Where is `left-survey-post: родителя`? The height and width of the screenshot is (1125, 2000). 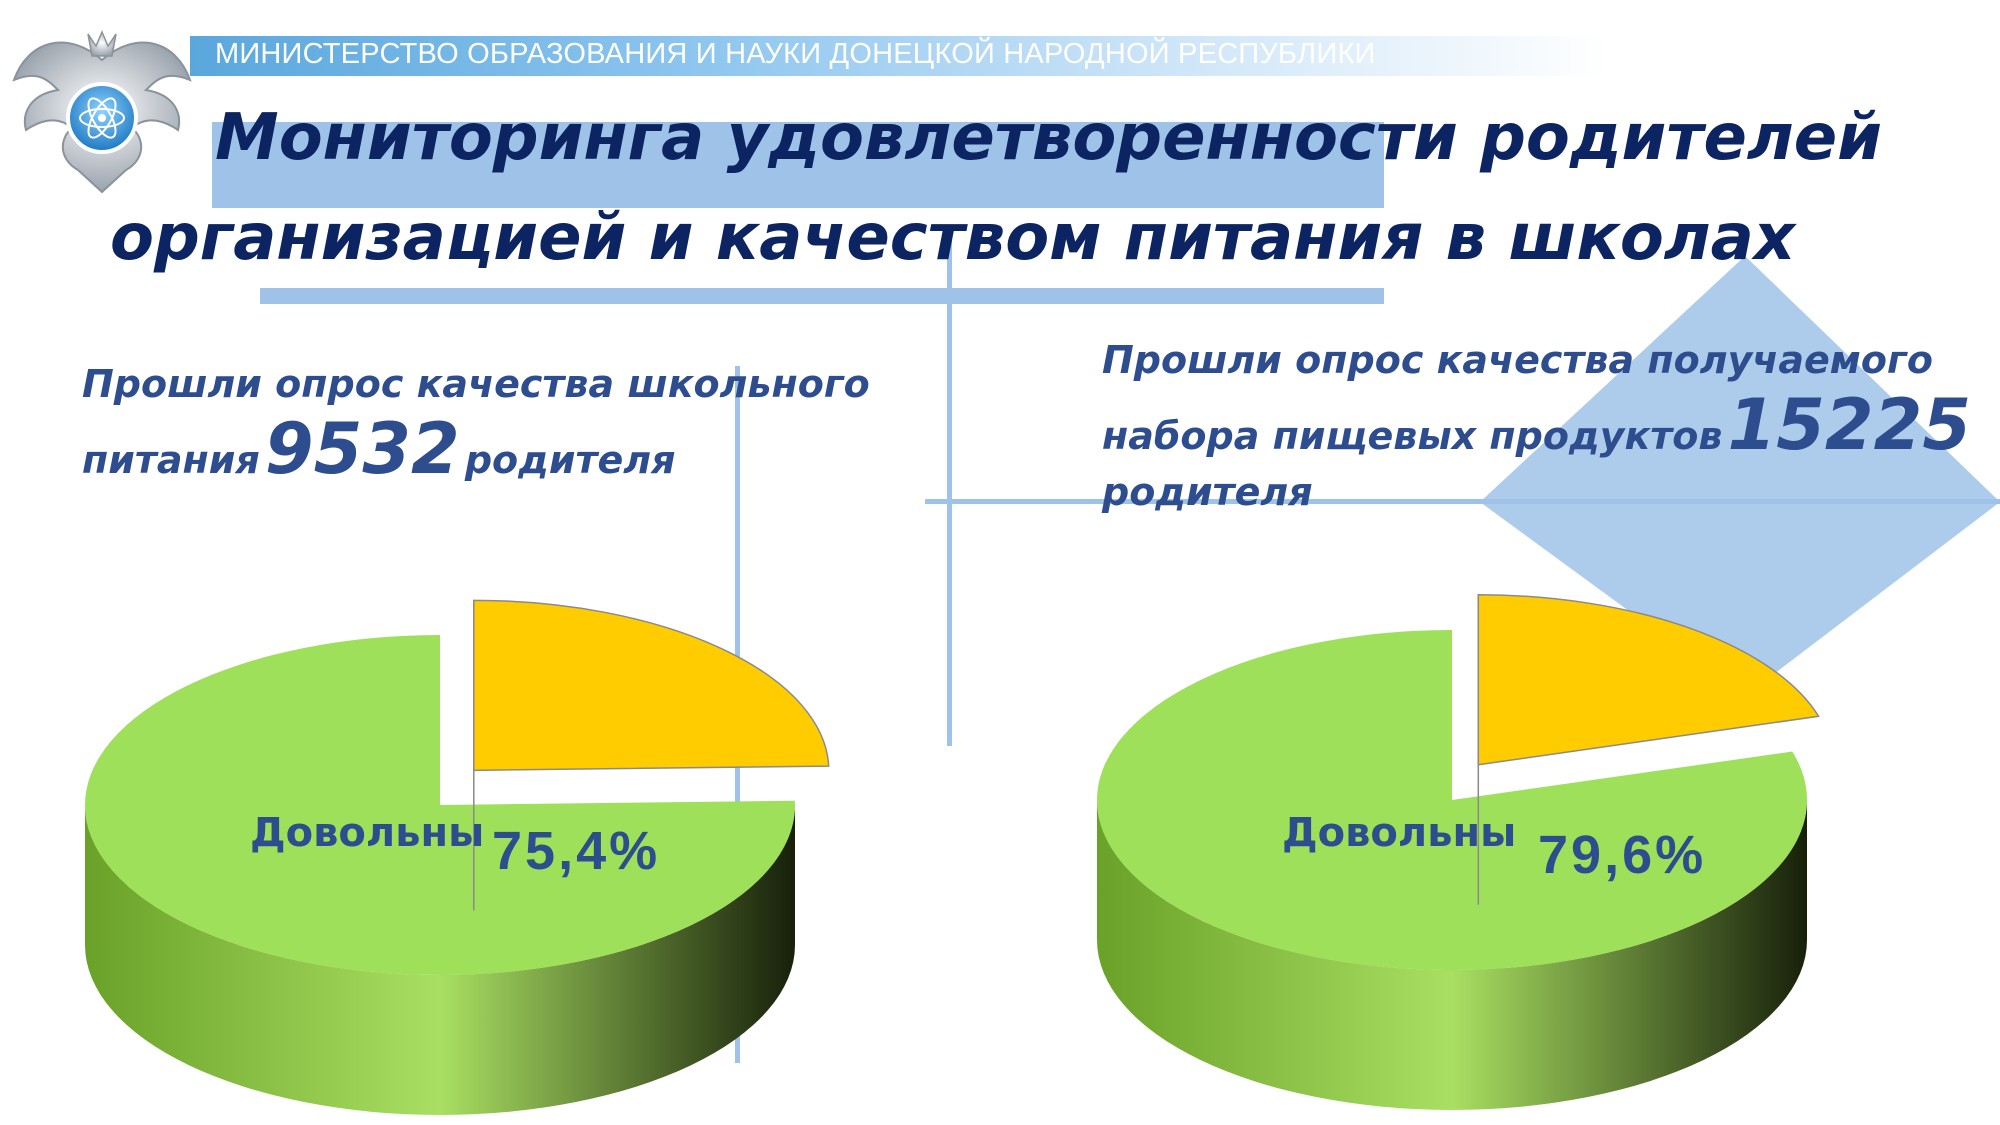 left-survey-post: родителя is located at coordinates (570, 460).